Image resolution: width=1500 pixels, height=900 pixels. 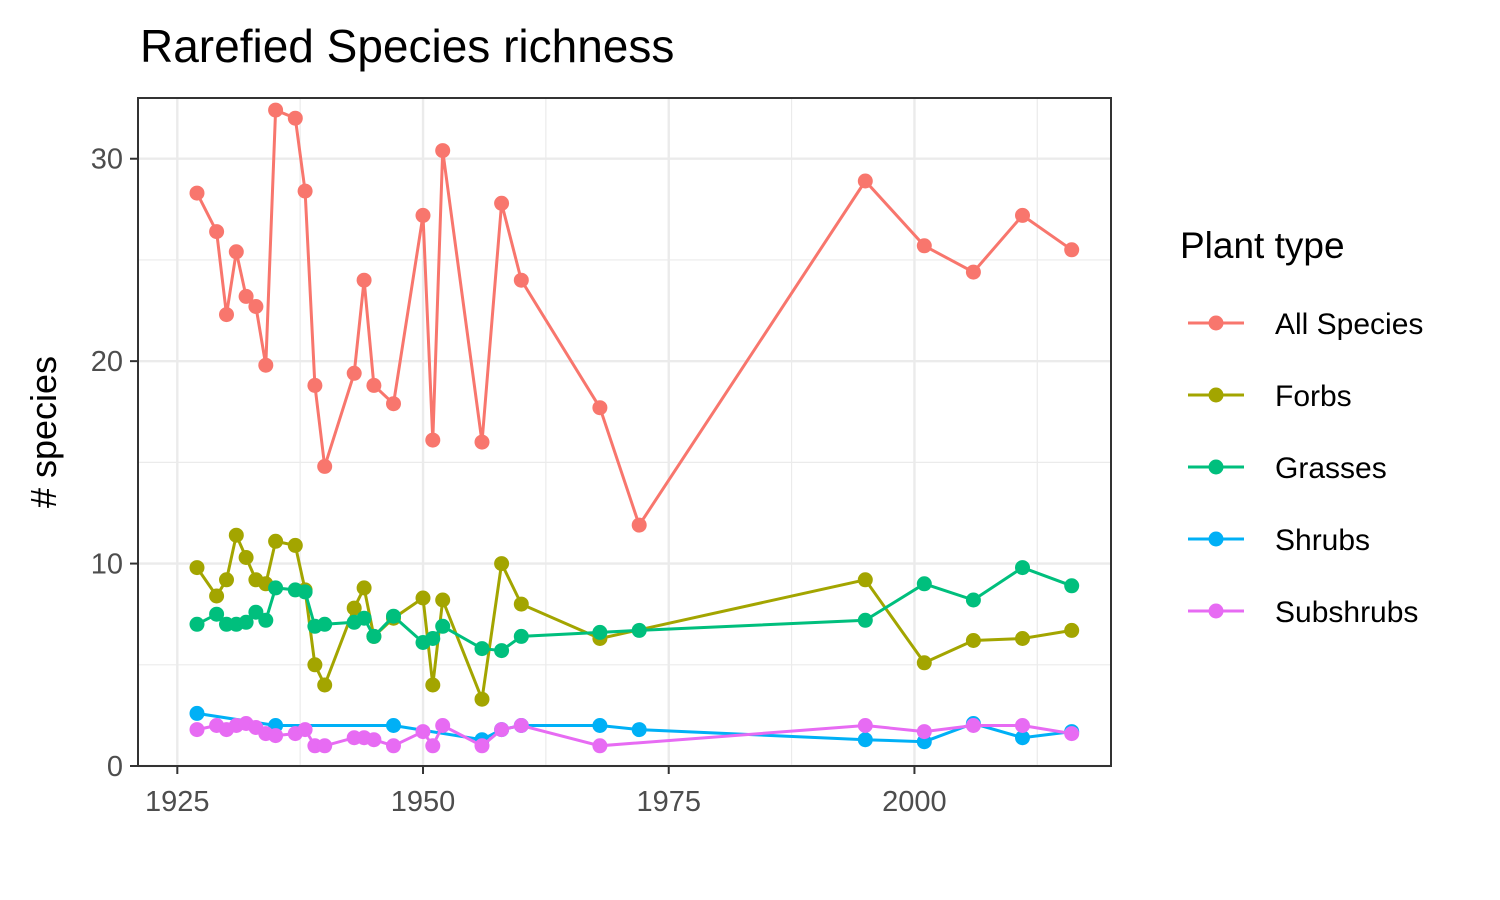 I want to click on legend-item-subshrubs: Subshrubs, so click(x=1303, y=612).